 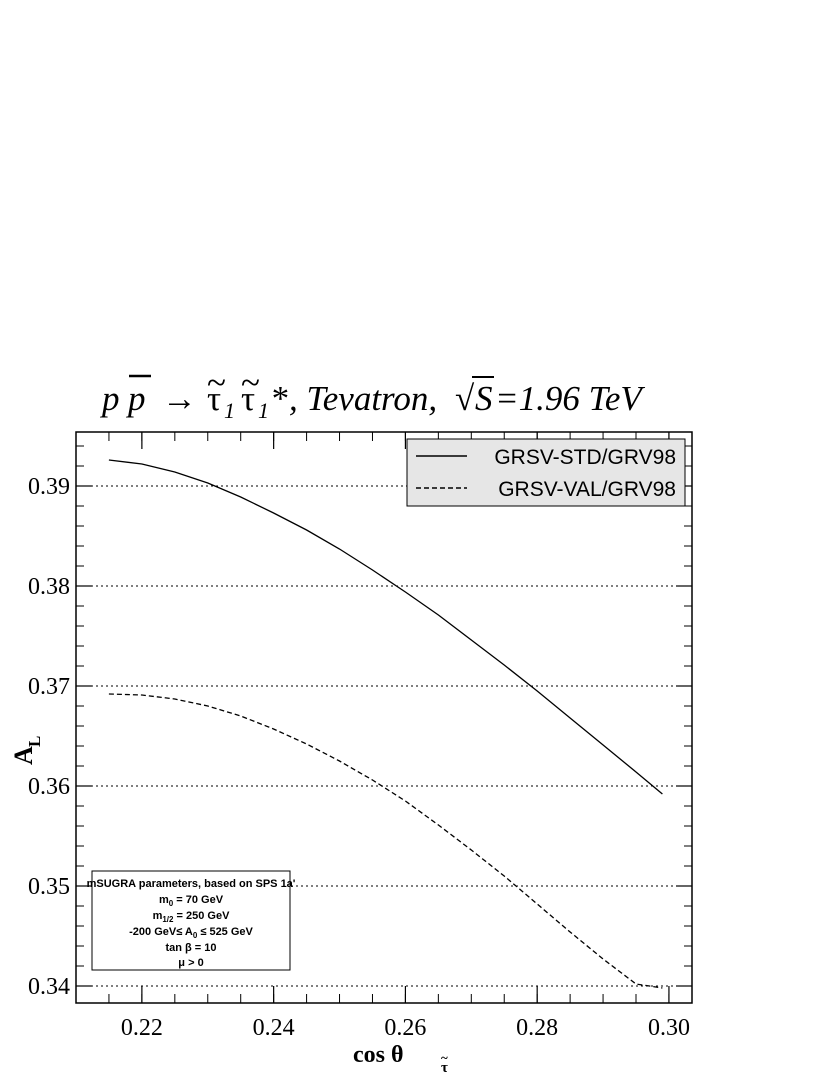 I want to click on title-sub-1a: 1, so click(x=229, y=410).